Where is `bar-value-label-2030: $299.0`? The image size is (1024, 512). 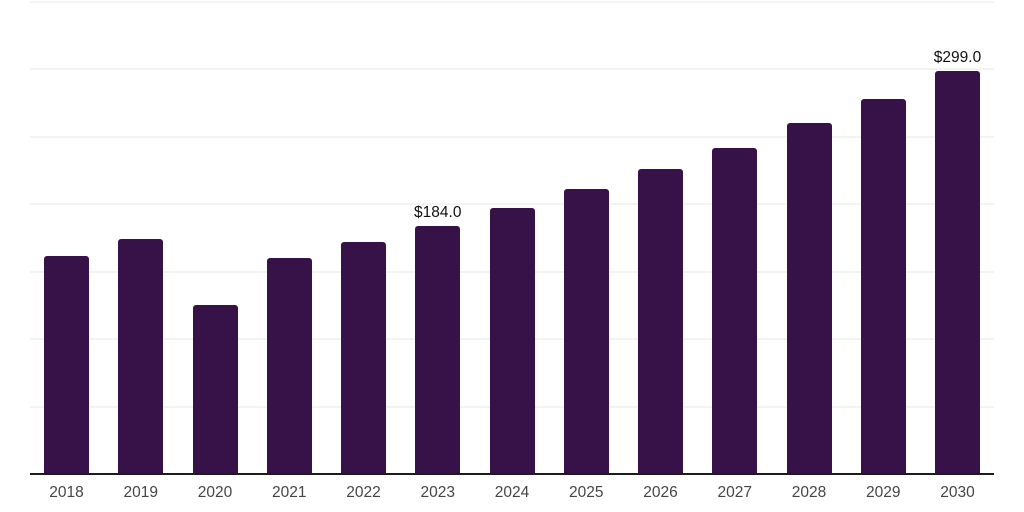 bar-value-label-2030: $299.0 is located at coordinates (957, 57).